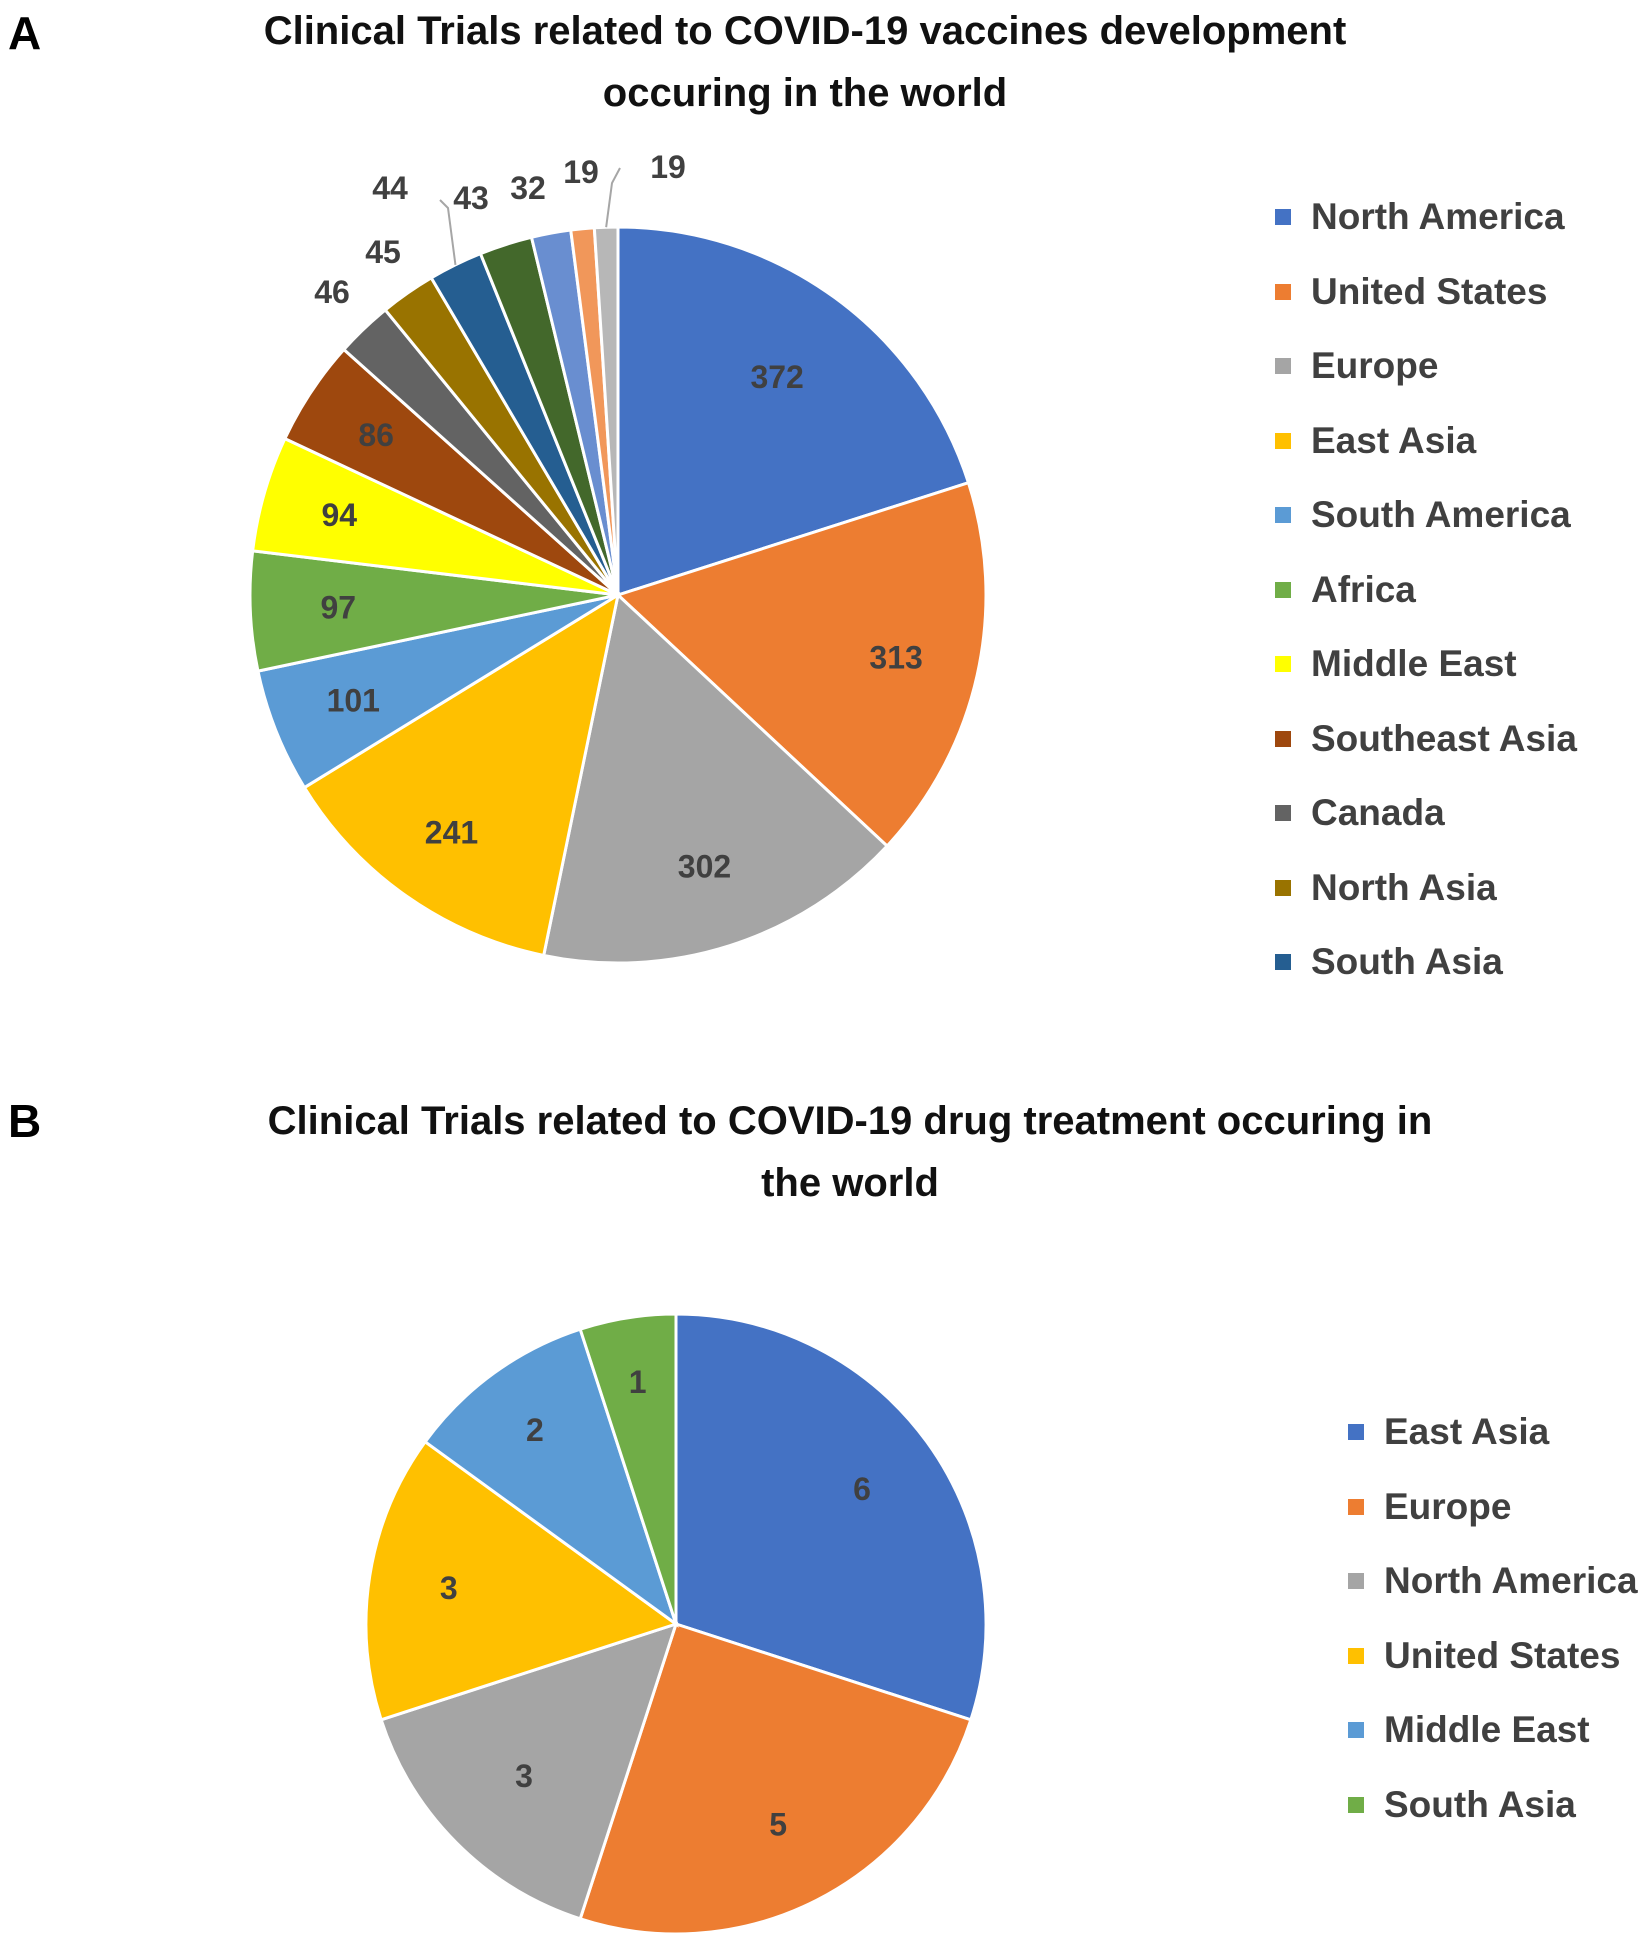  I want to click on chart-a-legend-label: South America, so click(1441, 515).